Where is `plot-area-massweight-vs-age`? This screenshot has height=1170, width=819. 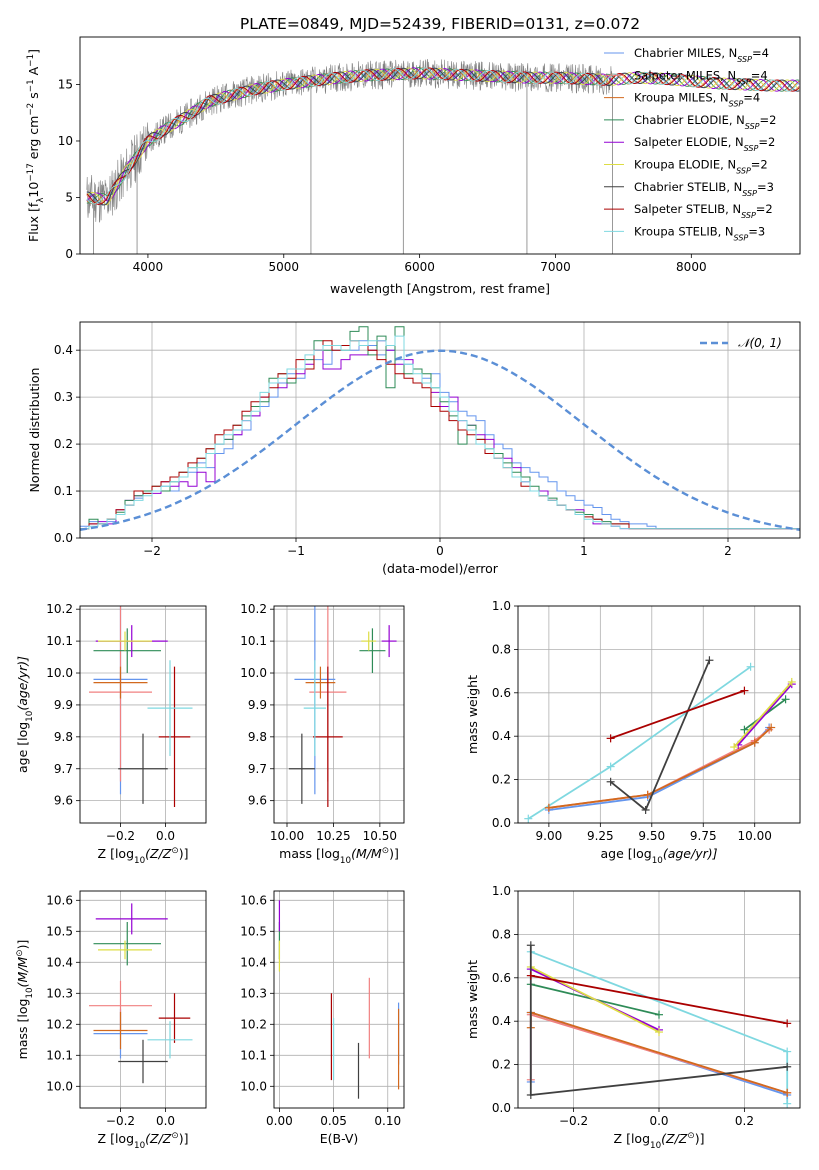 plot-area-massweight-vs-age is located at coordinates (660, 739).